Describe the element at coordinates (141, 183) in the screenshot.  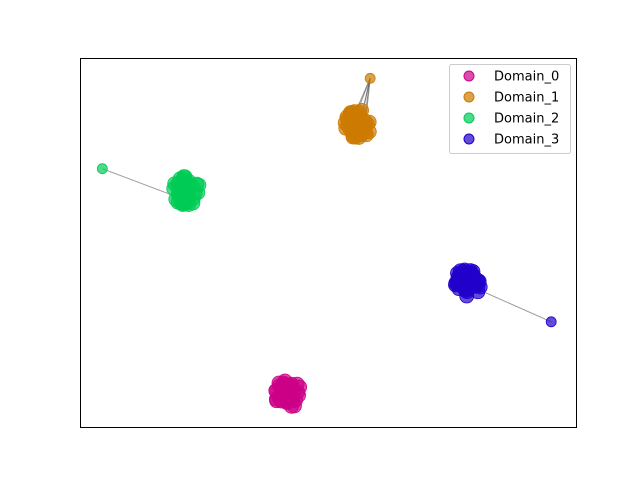
I see `edge-line` at that location.